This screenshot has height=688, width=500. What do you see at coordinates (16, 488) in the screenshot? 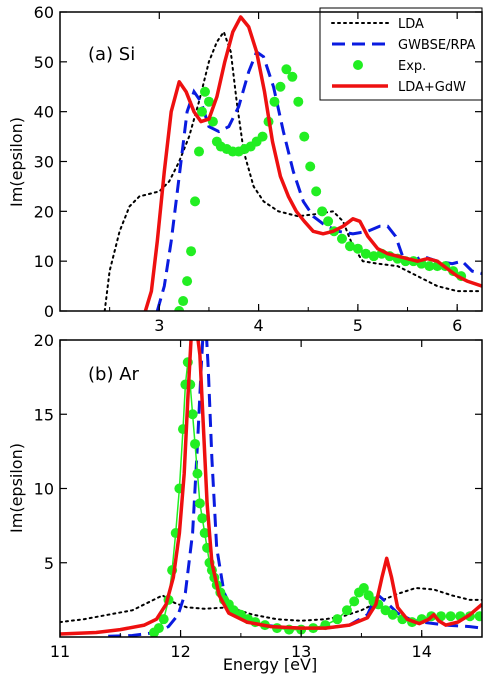
I see `ylabel-ar: Im(epsilon)` at bounding box center [16, 488].